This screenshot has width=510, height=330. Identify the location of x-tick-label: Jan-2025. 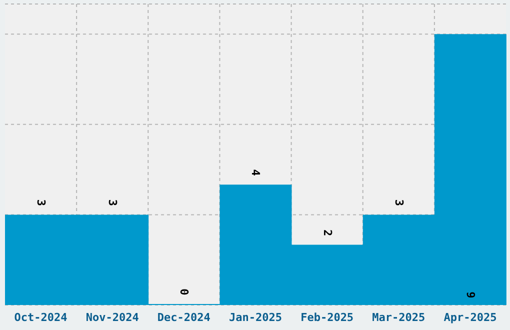
(255, 317).